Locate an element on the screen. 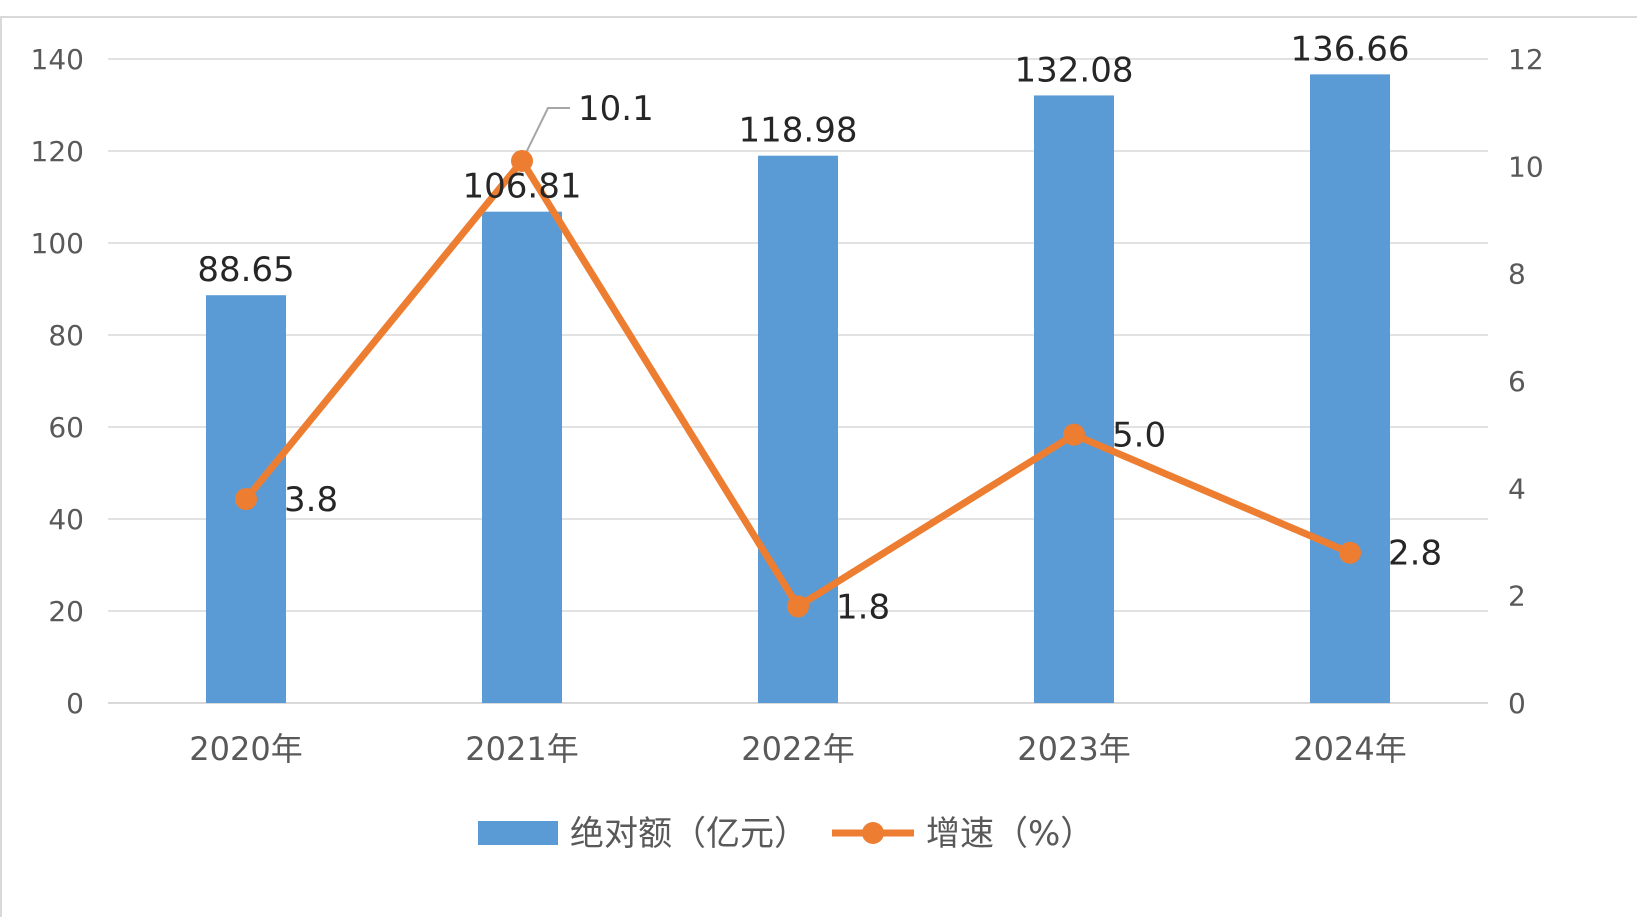  legend-label-line: 增速（%） is located at coordinates (1010, 834).